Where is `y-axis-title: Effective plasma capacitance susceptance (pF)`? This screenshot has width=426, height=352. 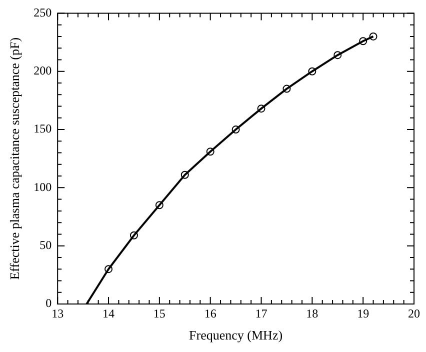 y-axis-title: Effective plasma capacitance susceptance (pF) is located at coordinates (14, 158).